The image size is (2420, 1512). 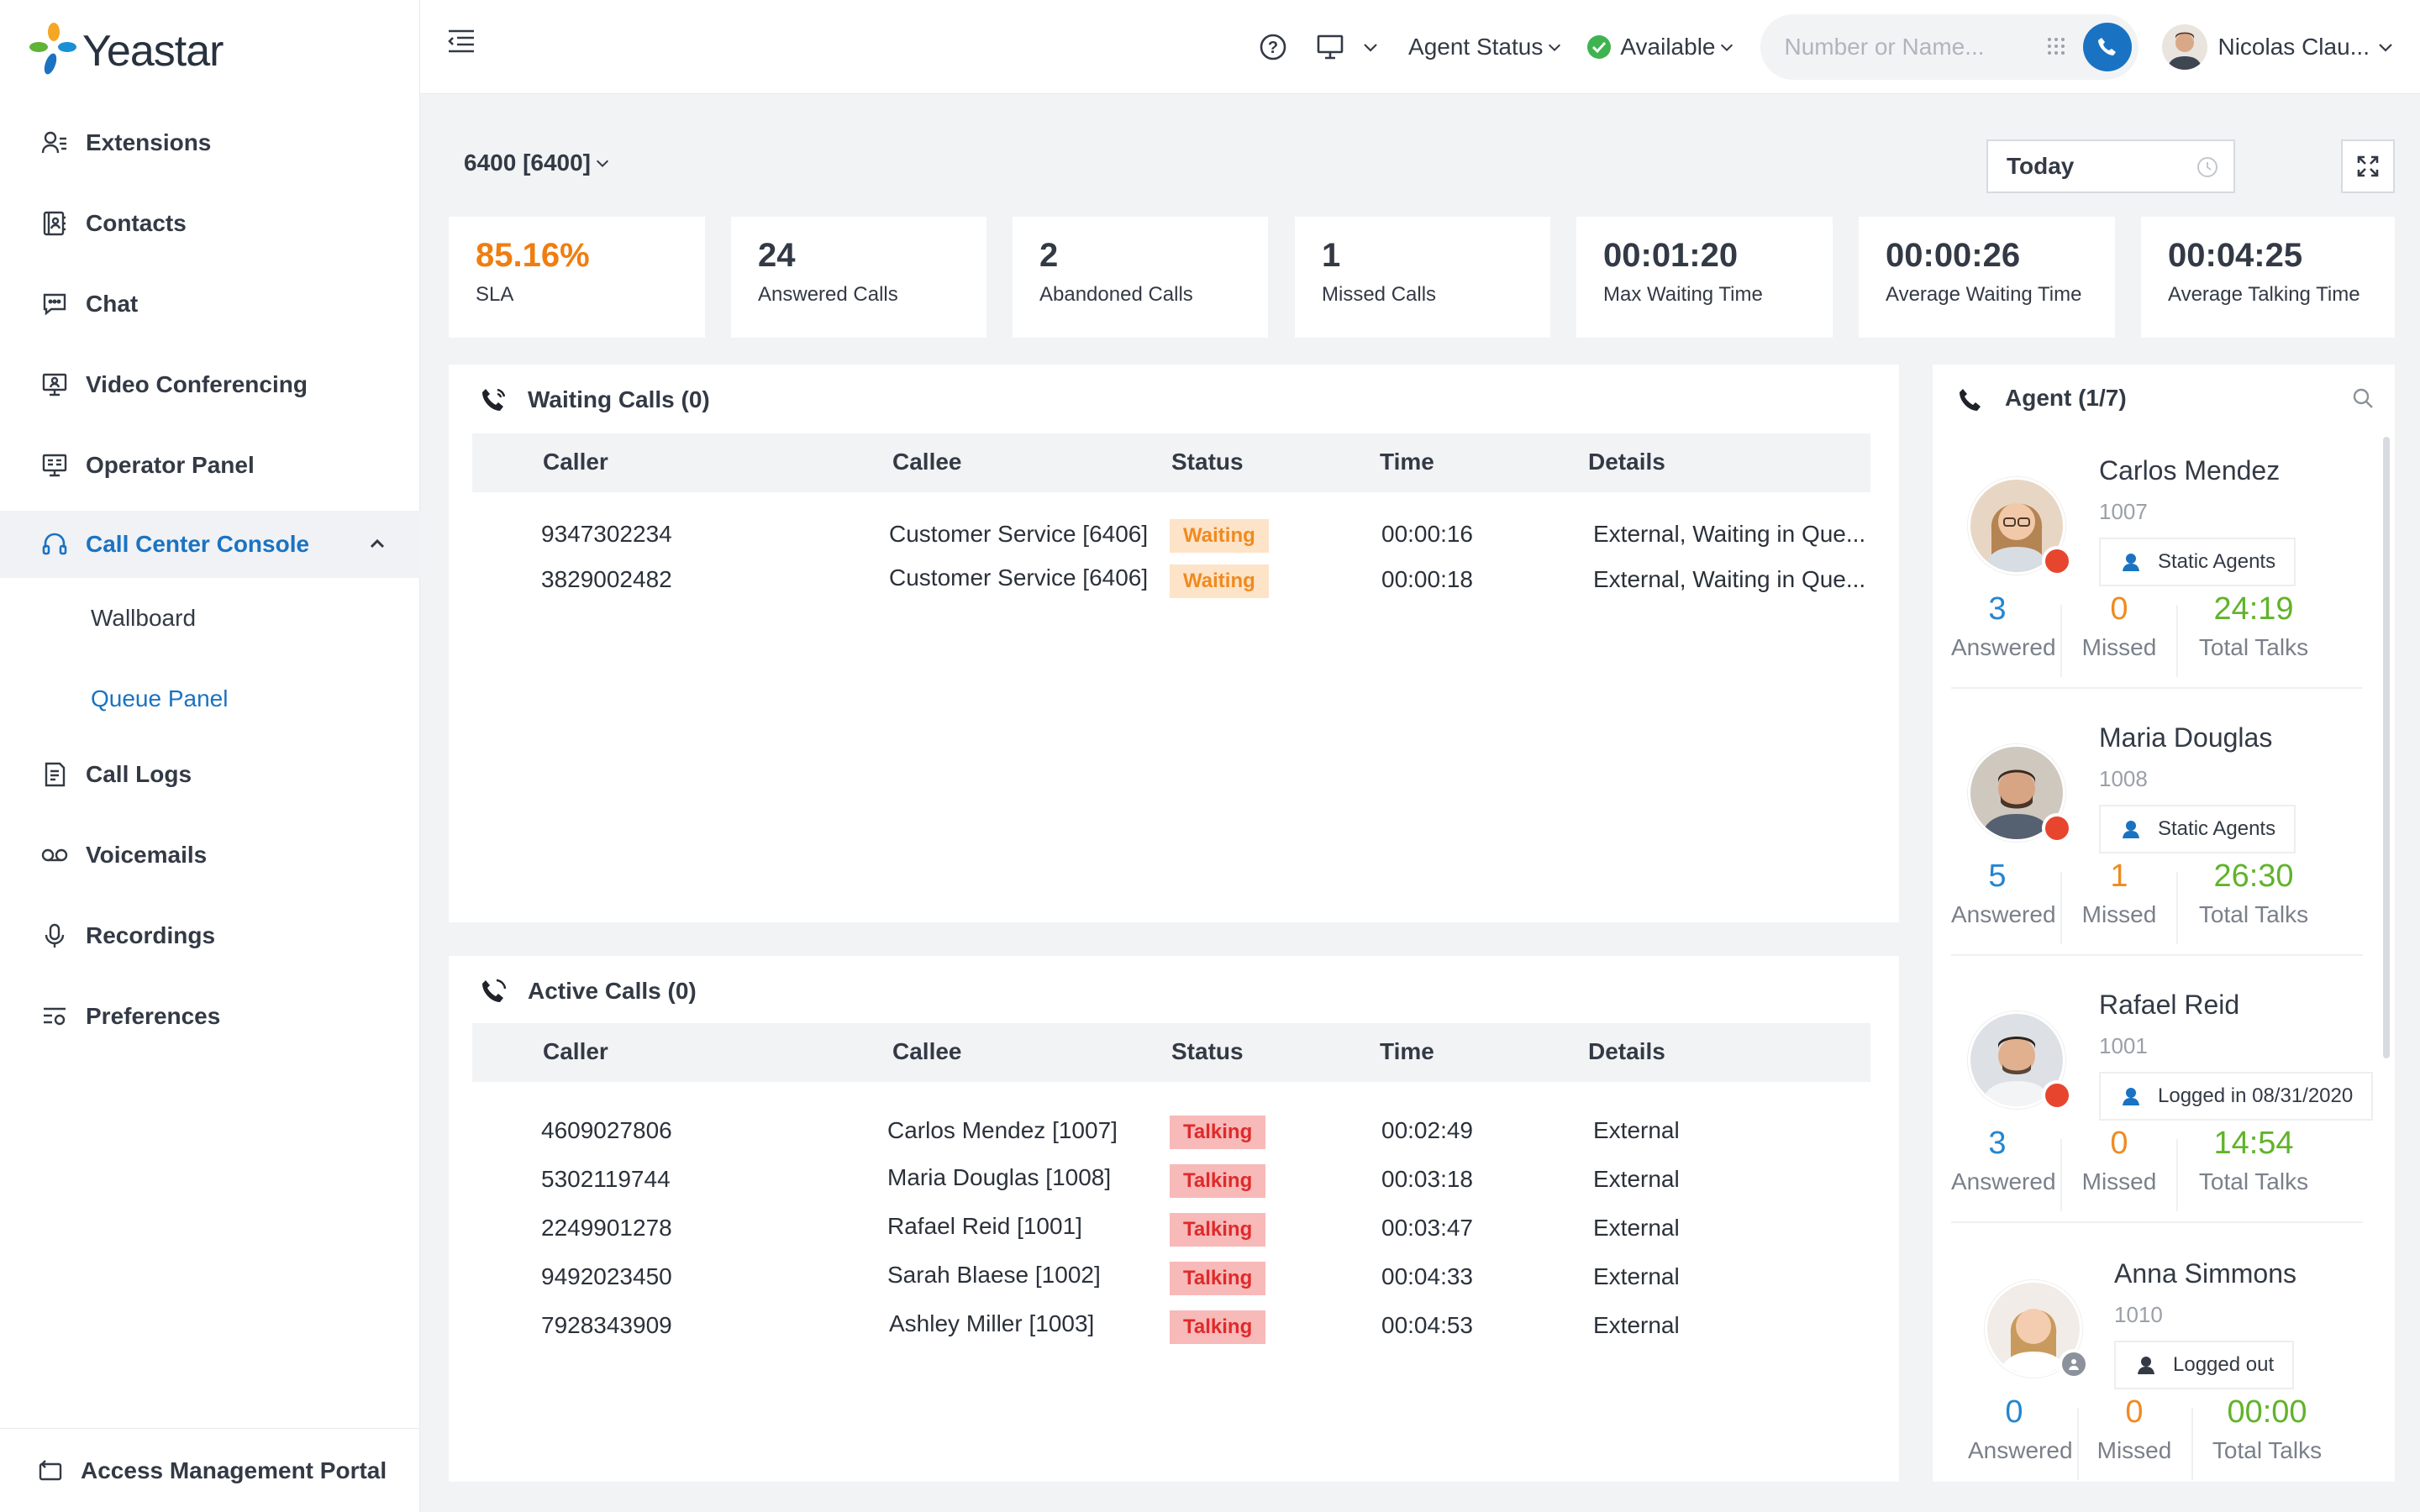 What do you see at coordinates (147, 855) in the screenshot?
I see `sidebar-item-label: Voicemails` at bounding box center [147, 855].